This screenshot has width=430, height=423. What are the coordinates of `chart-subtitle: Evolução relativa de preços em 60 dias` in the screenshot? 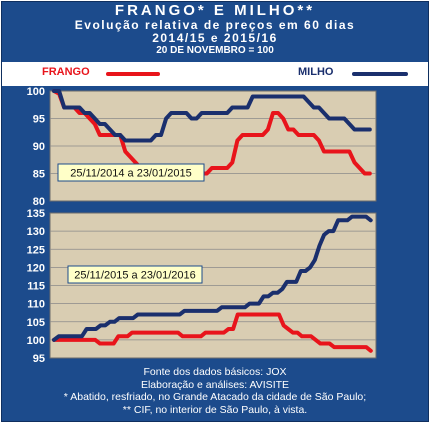 It's located at (215, 25).